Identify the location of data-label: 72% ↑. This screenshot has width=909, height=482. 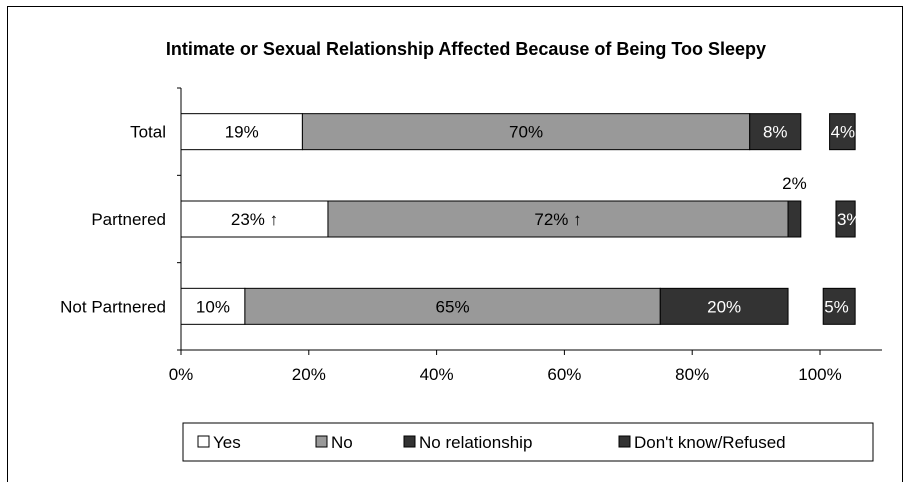
(557, 219).